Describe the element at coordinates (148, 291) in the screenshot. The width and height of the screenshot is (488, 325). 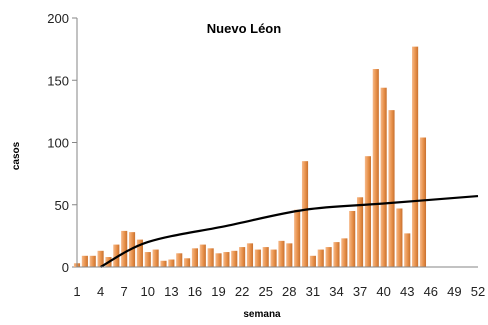
I see `x-tick-label: 10` at that location.